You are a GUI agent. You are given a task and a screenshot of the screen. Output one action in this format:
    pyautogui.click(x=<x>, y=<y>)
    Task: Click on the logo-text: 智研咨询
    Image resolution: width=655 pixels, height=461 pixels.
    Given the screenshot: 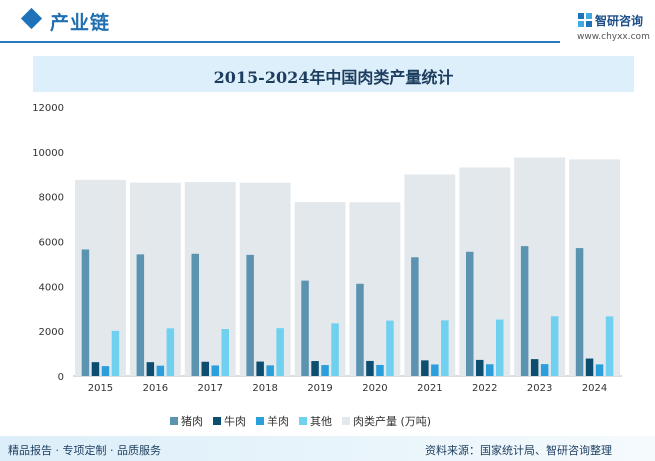 What is the action you would take?
    pyautogui.click(x=619, y=21)
    